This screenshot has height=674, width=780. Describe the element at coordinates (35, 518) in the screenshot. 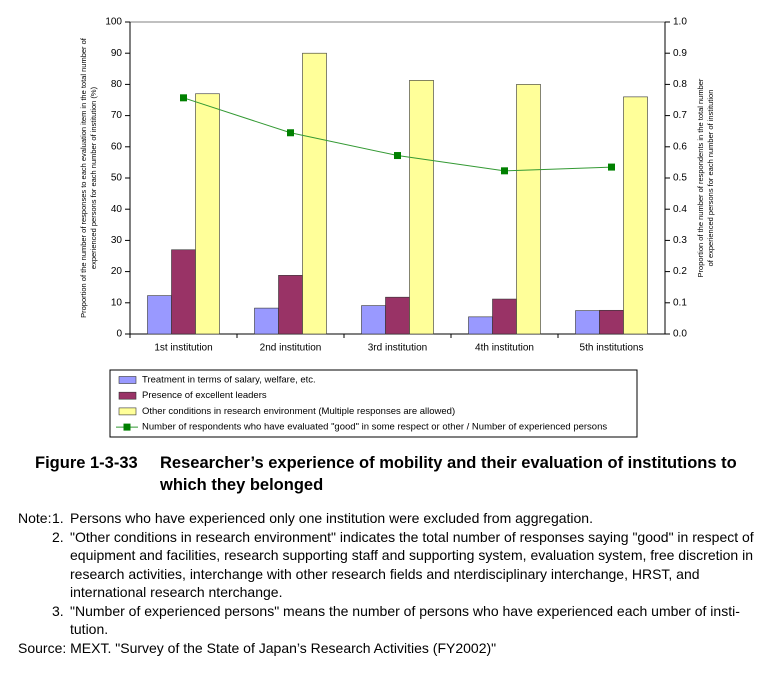

I see `note-label: Note:` at that location.